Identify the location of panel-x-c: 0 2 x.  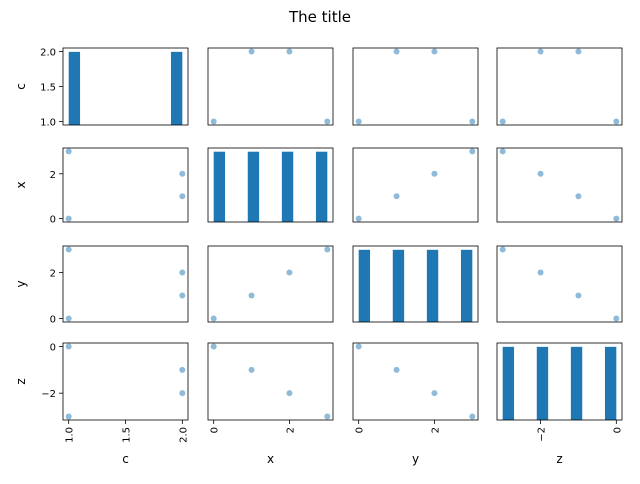
(101, 186).